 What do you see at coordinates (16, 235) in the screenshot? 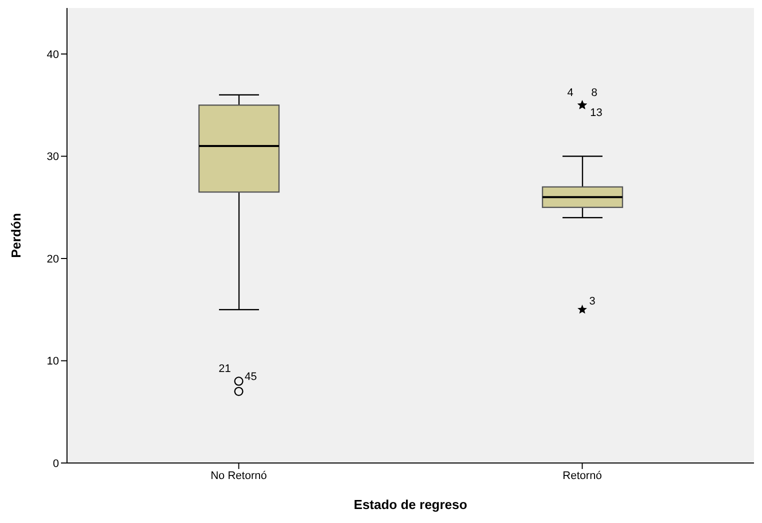
I see `y-axis-title: Perdón` at bounding box center [16, 235].